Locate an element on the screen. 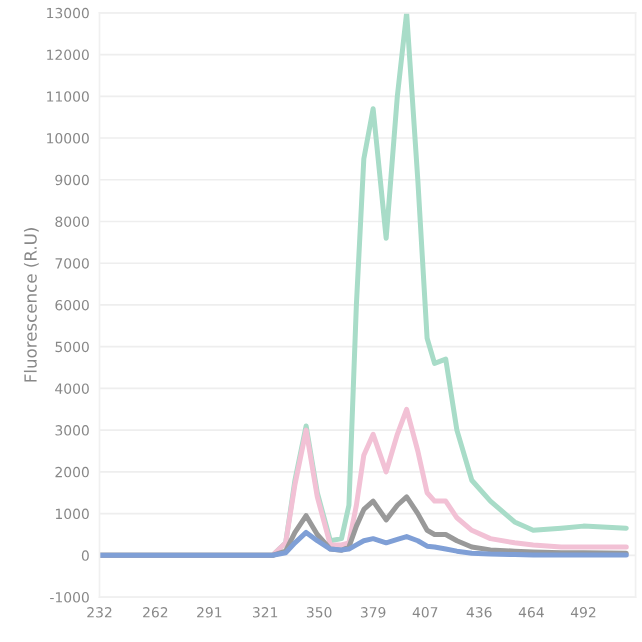 The width and height of the screenshot is (642, 642). y-axis-title: Fluorescence (R.U) is located at coordinates (31, 305).